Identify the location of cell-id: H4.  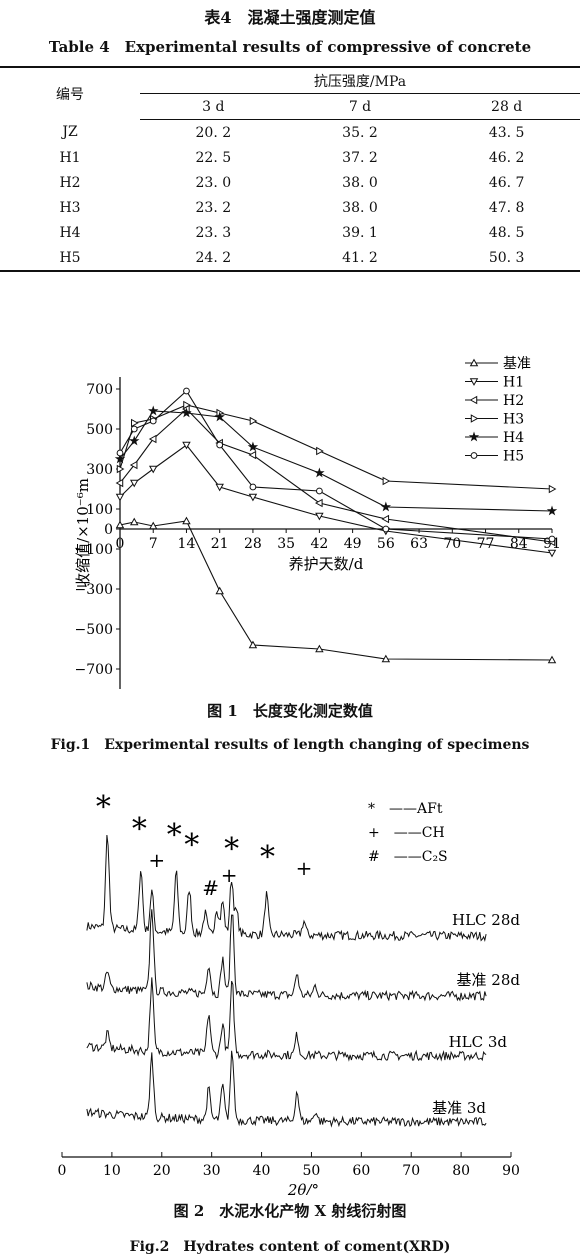
(70, 232).